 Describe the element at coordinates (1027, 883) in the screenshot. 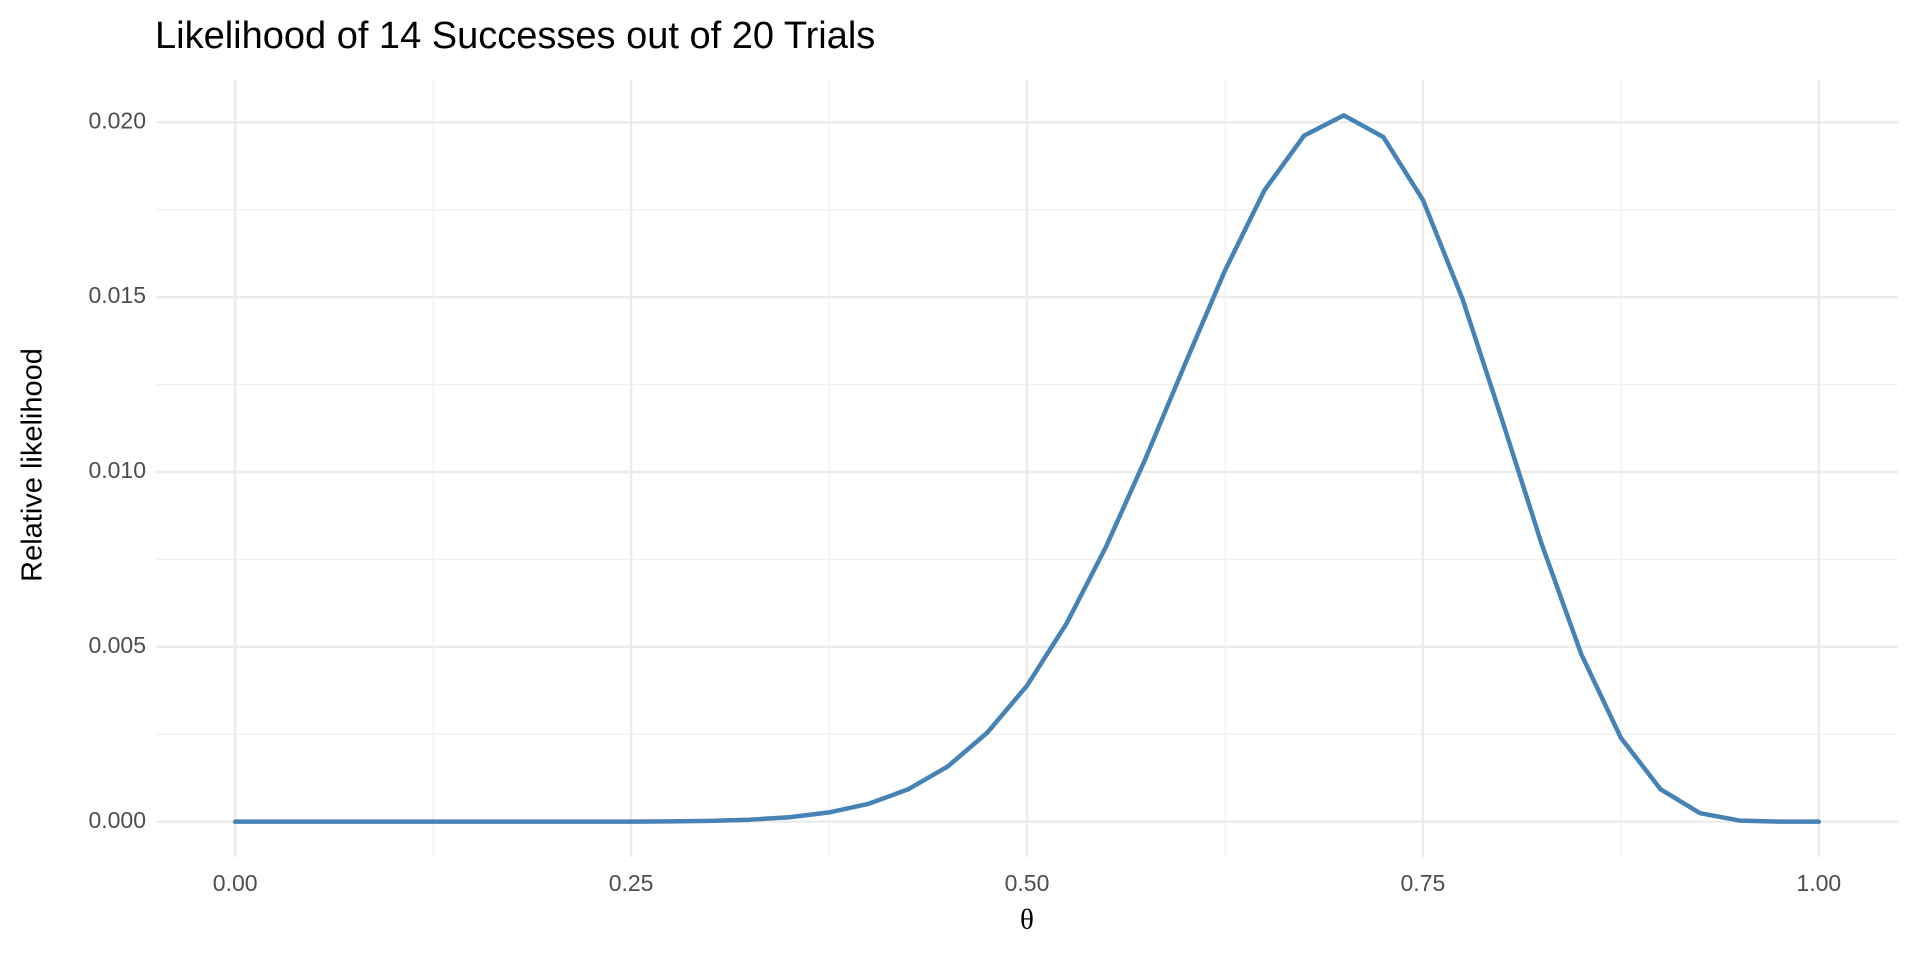

I see `x-tick-label: 0.50` at that location.